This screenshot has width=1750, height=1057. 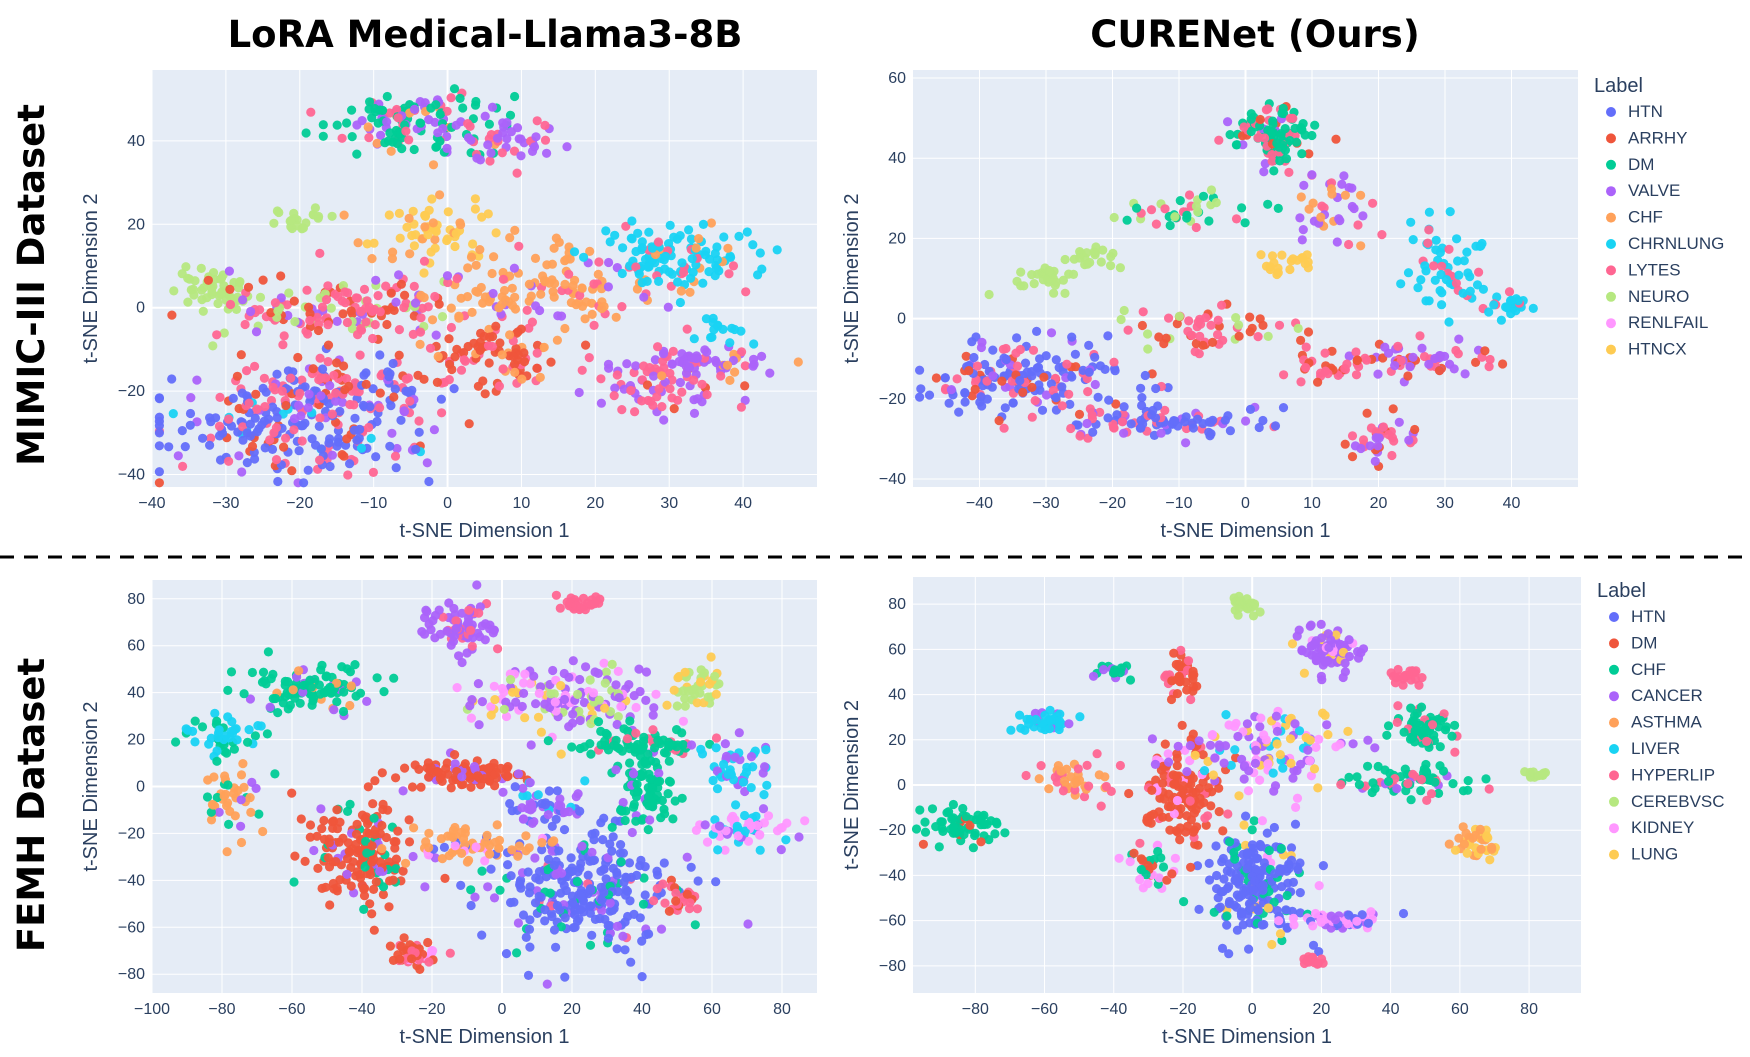 I want to click on legend-item-liver: LIVER, so click(x=1655, y=748).